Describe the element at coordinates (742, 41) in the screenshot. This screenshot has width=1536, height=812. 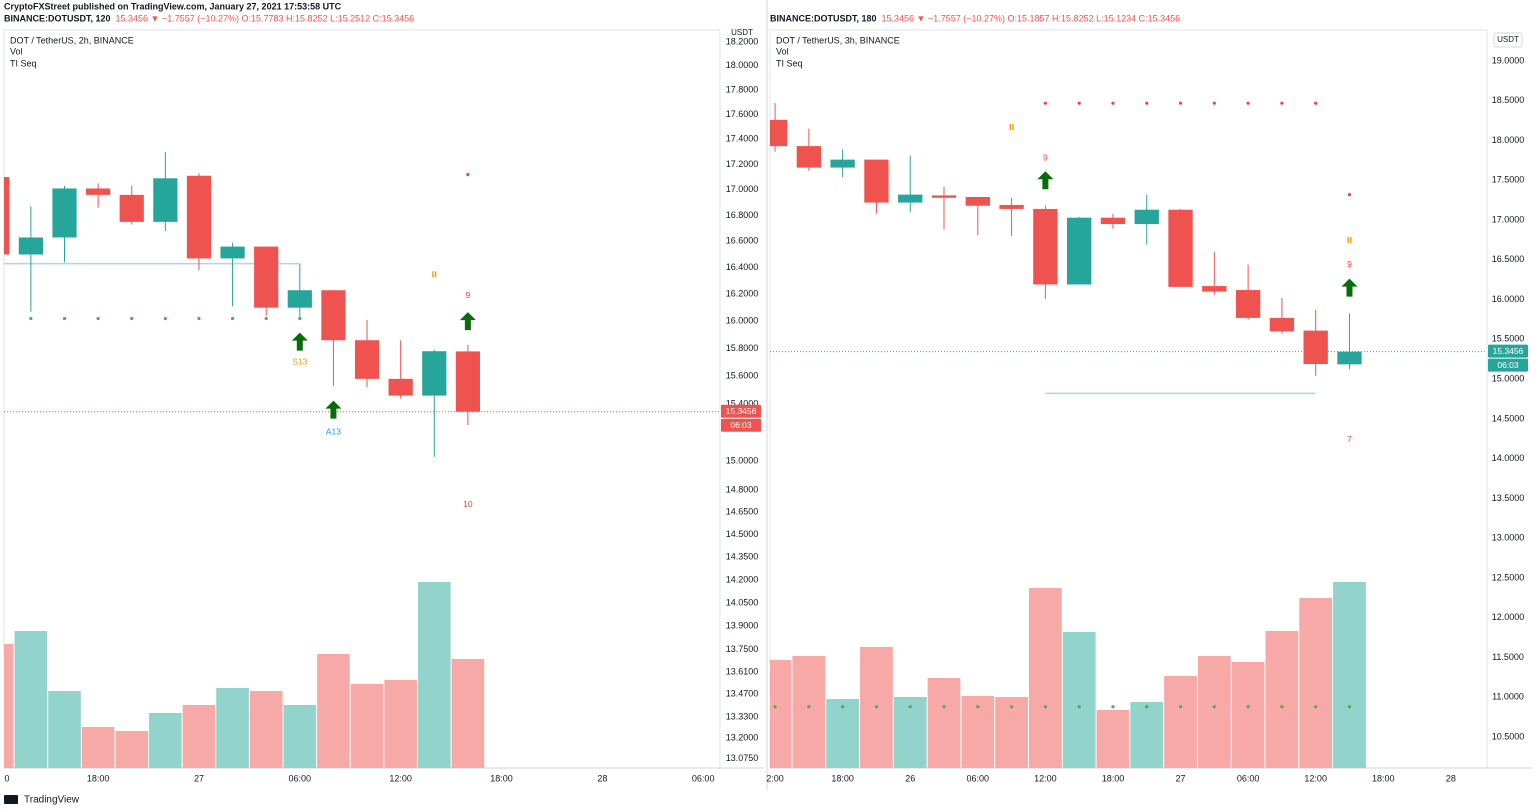
I see `y-tick-label: 18.2000` at that location.